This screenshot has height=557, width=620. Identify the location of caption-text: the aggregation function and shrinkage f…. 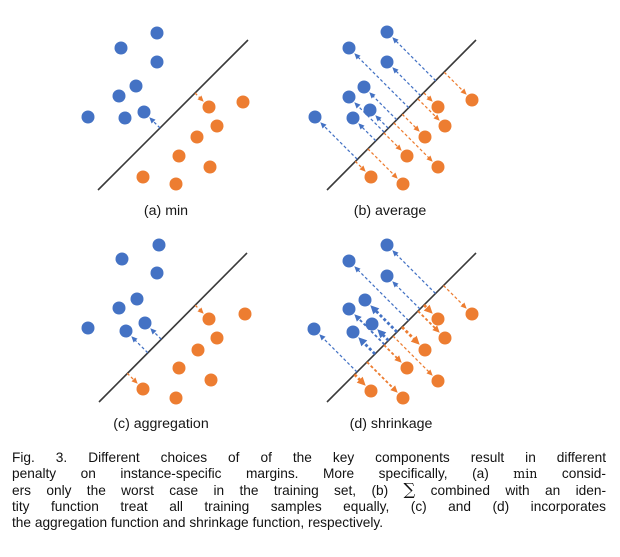
(198, 523).